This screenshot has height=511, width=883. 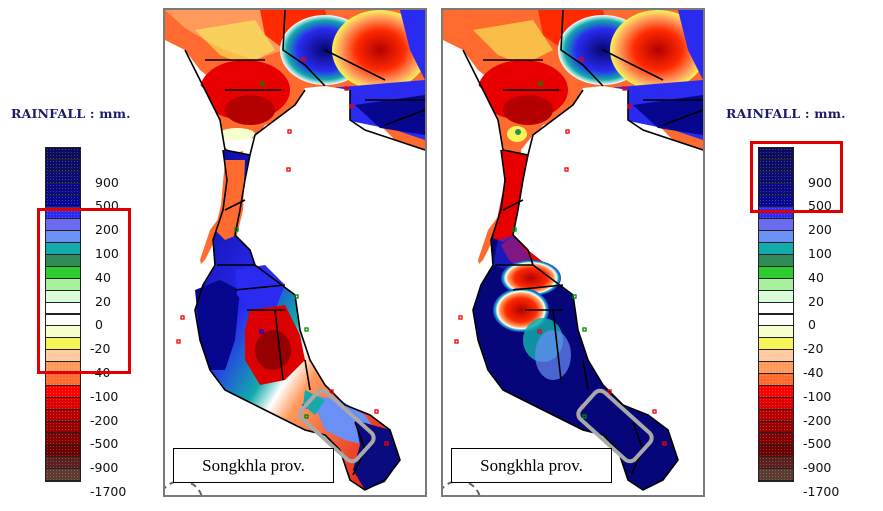 What do you see at coordinates (813, 372) in the screenshot?
I see `legend-tick-label: -40` at bounding box center [813, 372].